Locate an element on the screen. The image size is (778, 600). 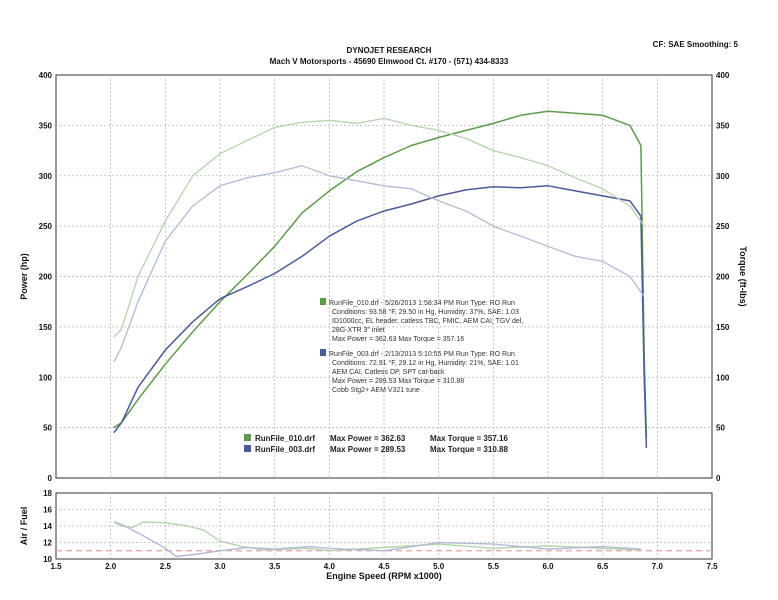
x-tick-label: 7.5 is located at coordinates (712, 566).